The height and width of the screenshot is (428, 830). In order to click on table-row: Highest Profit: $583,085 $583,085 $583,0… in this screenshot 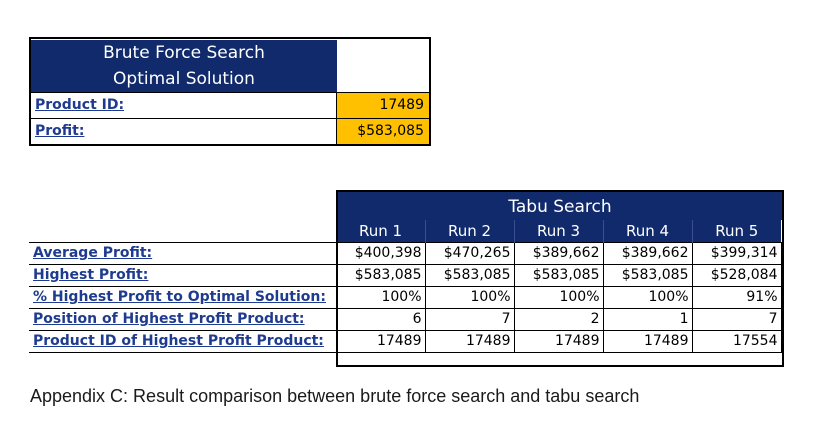, I will do `click(405, 275)`.